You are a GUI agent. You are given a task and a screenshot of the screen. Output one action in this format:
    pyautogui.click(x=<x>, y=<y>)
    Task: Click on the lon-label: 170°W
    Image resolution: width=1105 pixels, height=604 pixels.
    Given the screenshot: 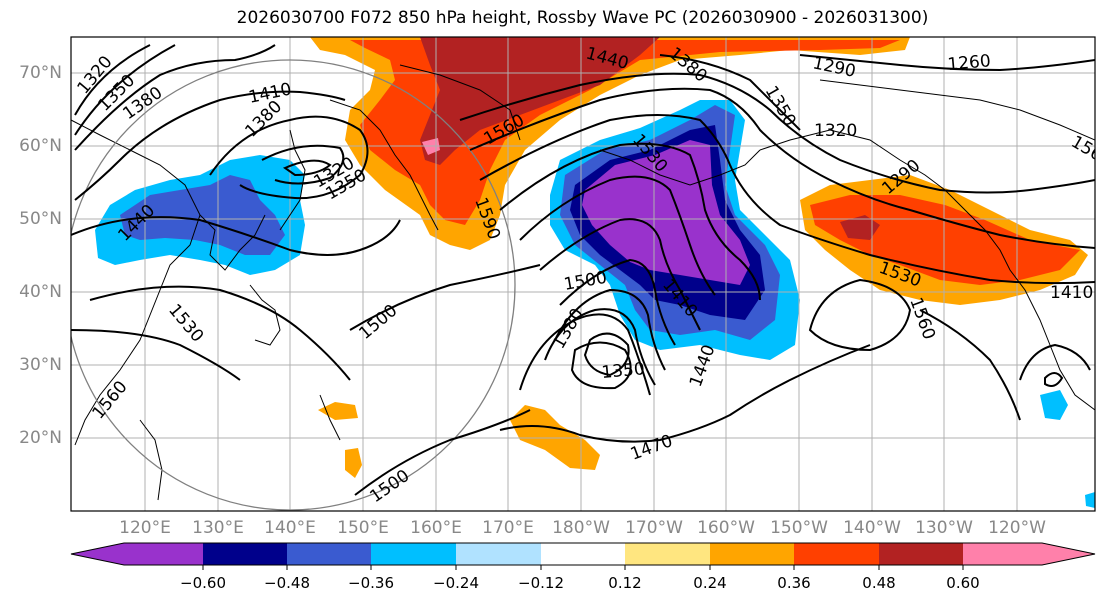 What is the action you would take?
    pyautogui.click(x=654, y=528)
    